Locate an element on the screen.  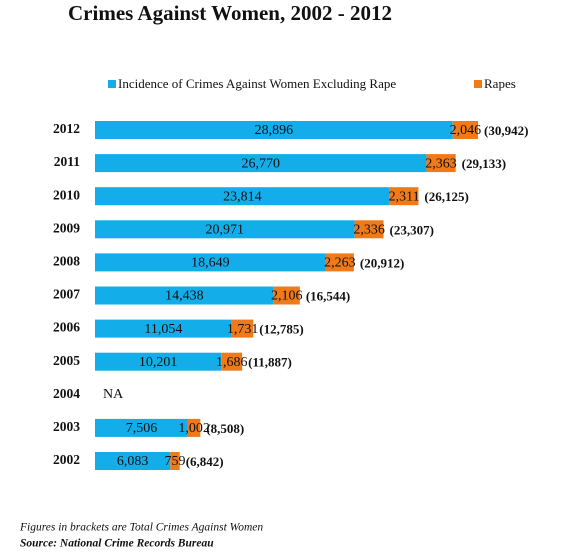
total-label: (20,912) is located at coordinates (382, 262).